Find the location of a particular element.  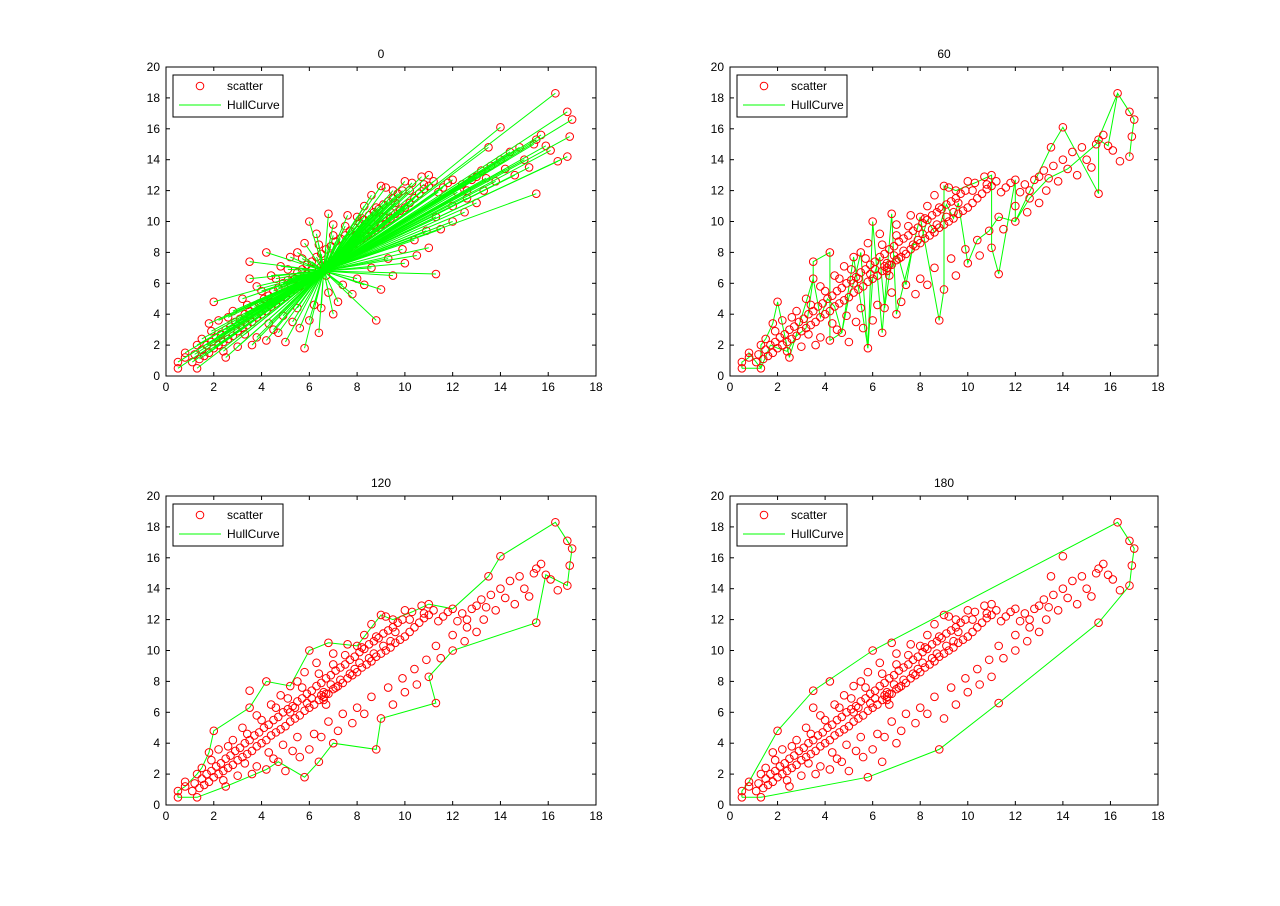

legend-marker-scatter is located at coordinates (200, 86).